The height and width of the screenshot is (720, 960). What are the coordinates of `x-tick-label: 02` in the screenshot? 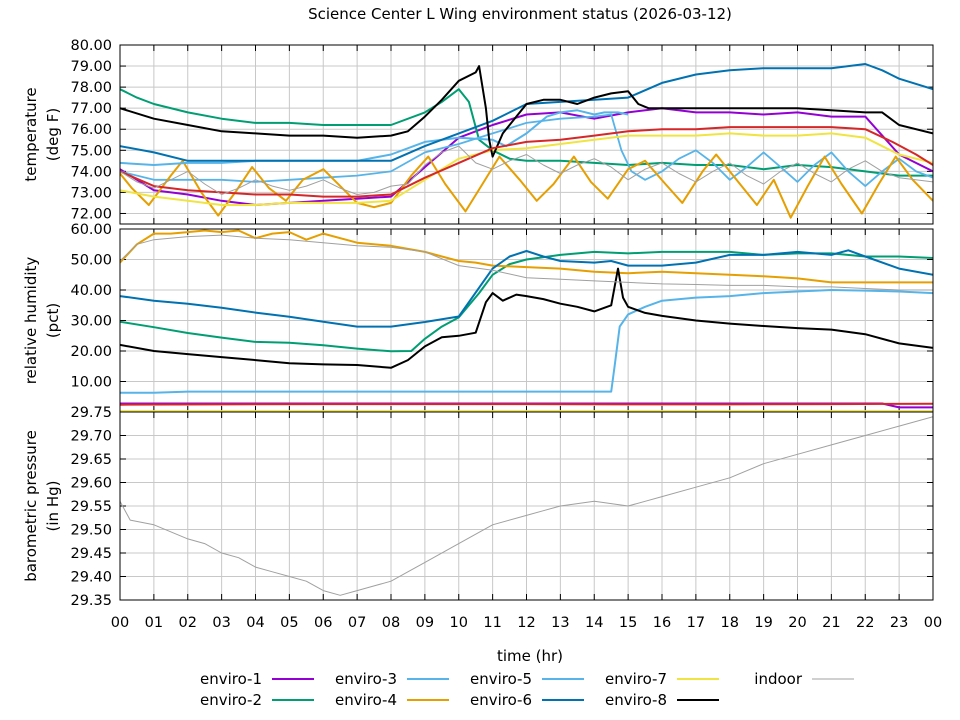 It's located at (188, 623).